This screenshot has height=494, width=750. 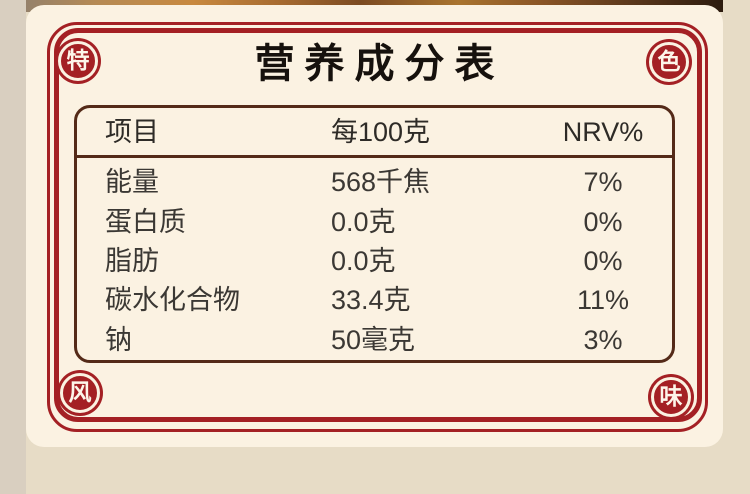 I want to click on row-nrv-value: 7%, so click(x=603, y=182).